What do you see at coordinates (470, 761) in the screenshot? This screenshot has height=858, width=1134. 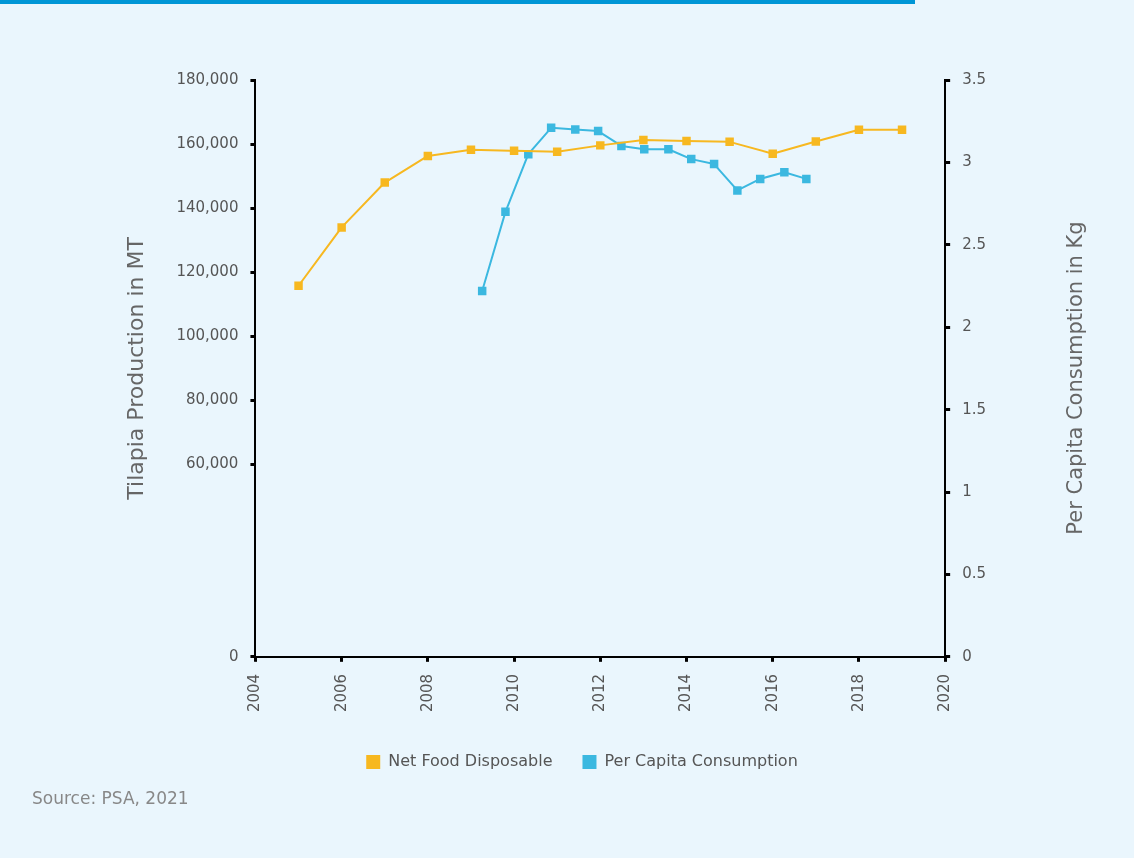 I see `legend-label: Net Food Disposable` at bounding box center [470, 761].